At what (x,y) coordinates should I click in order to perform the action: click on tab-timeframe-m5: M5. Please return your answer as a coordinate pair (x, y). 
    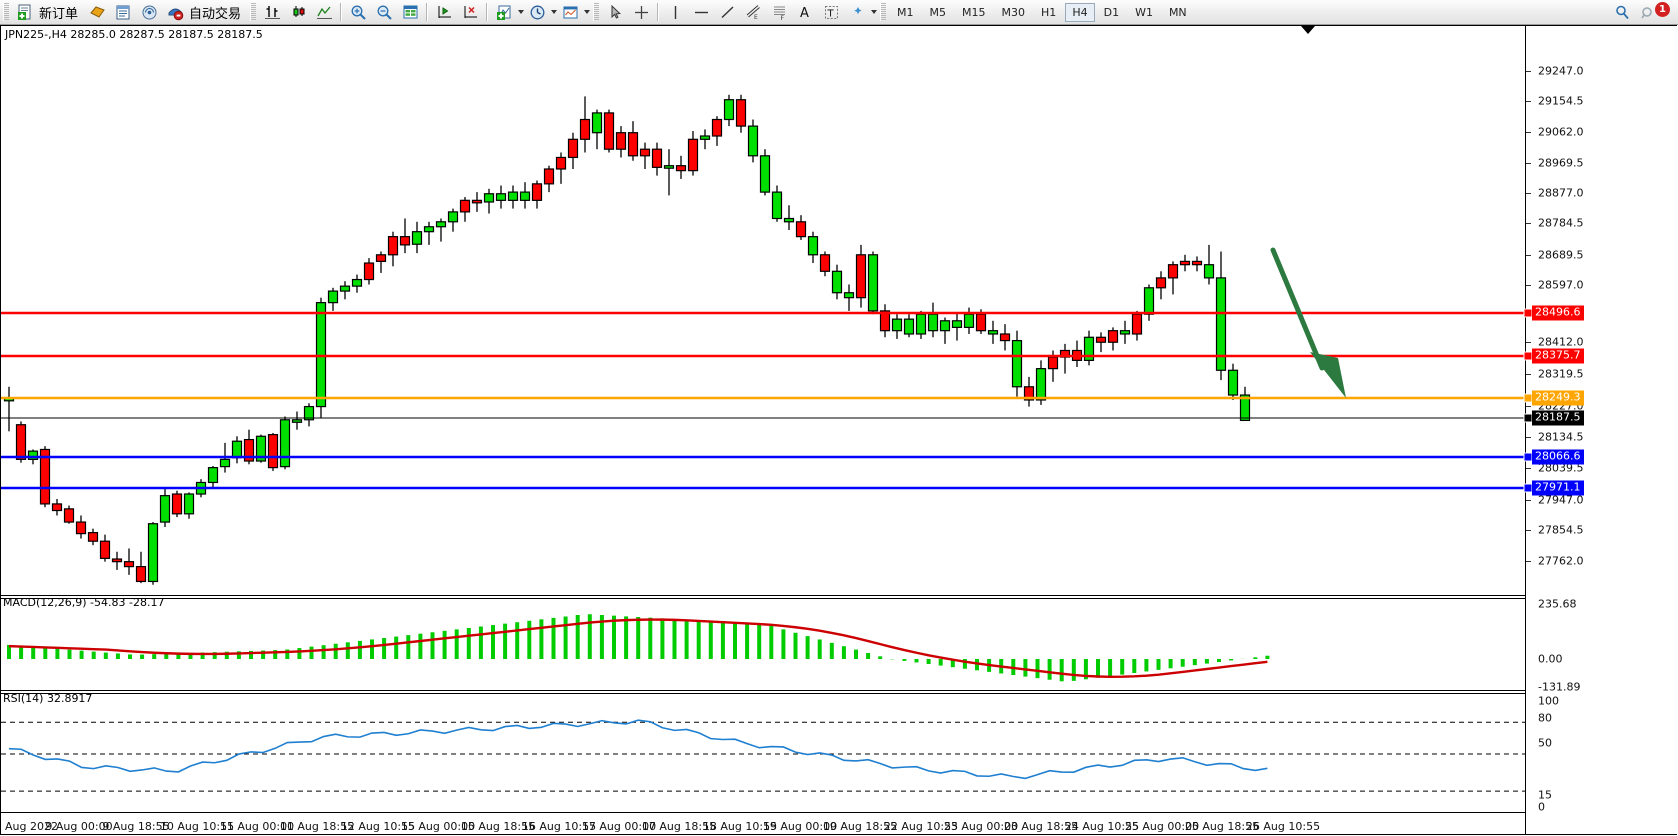
    Looking at the image, I should click on (938, 12).